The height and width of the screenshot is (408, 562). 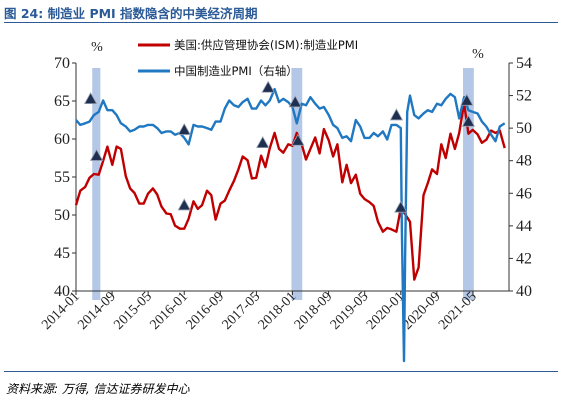 I want to click on right-tick-label: 54, so click(x=524, y=63).